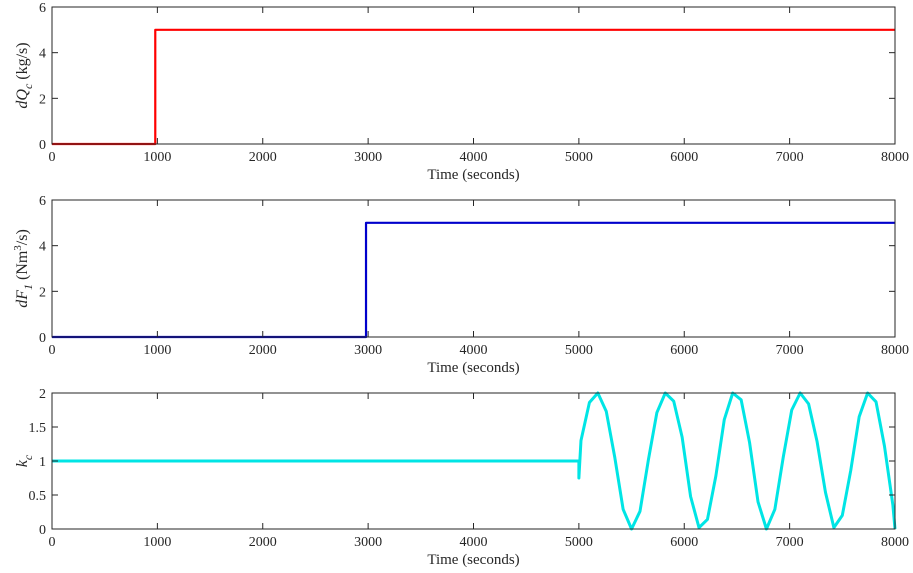 Image resolution: width=913 pixels, height=573 pixels. I want to click on y-axis-label: kc, so click(24, 460).